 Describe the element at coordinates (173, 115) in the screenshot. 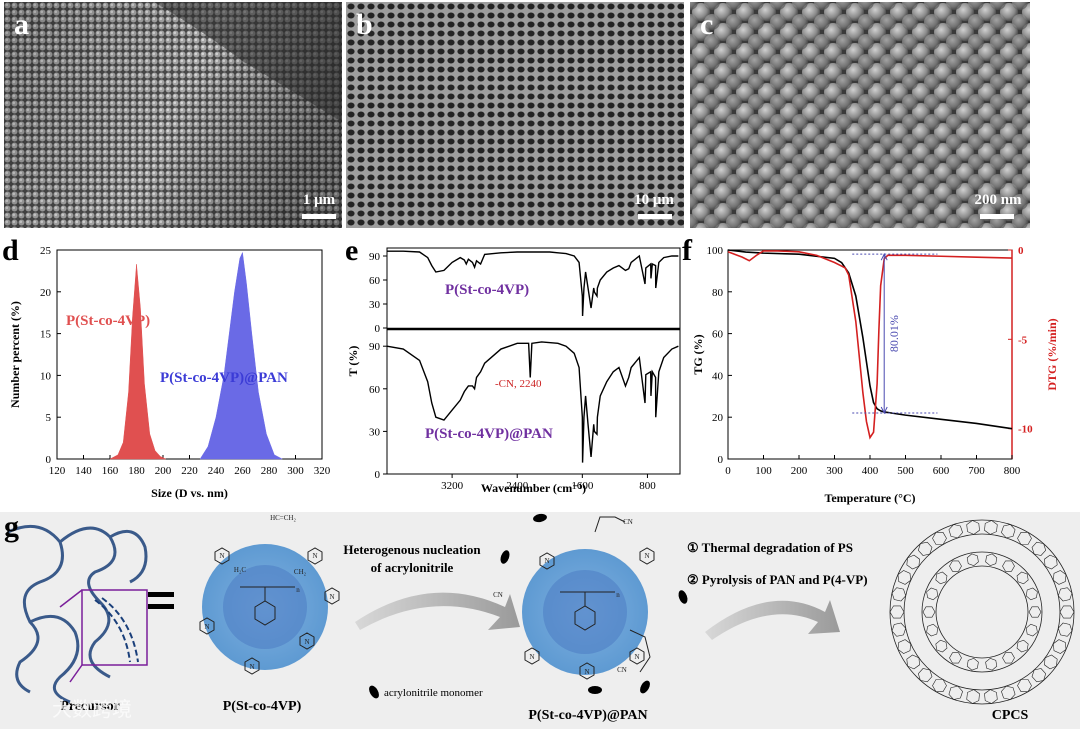

I see `sem-image-a: a 1 μm` at that location.